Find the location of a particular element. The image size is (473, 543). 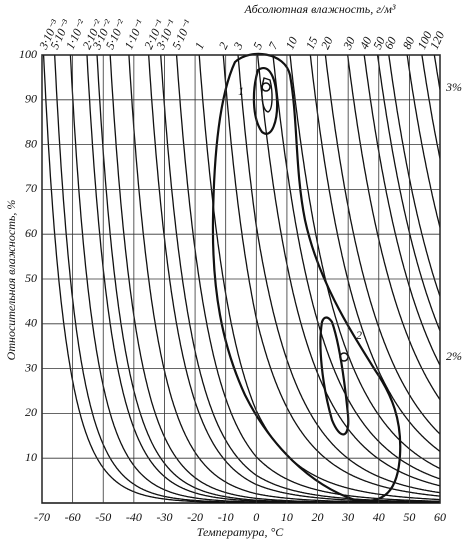

humidity-curve-label: 1 is located at coordinates (199, 45).